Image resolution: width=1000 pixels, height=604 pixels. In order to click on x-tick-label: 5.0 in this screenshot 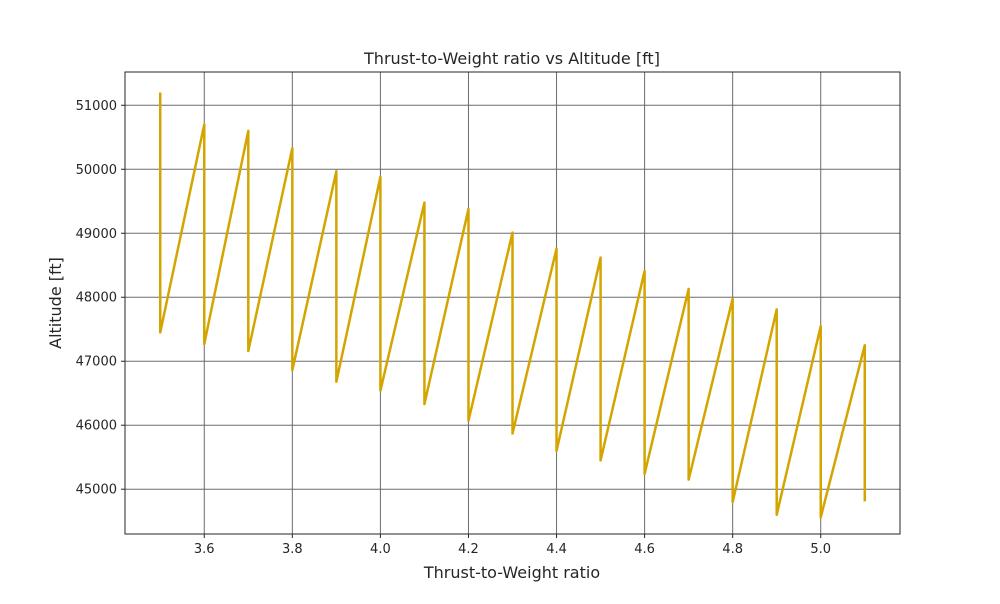, I will do `click(820, 549)`.